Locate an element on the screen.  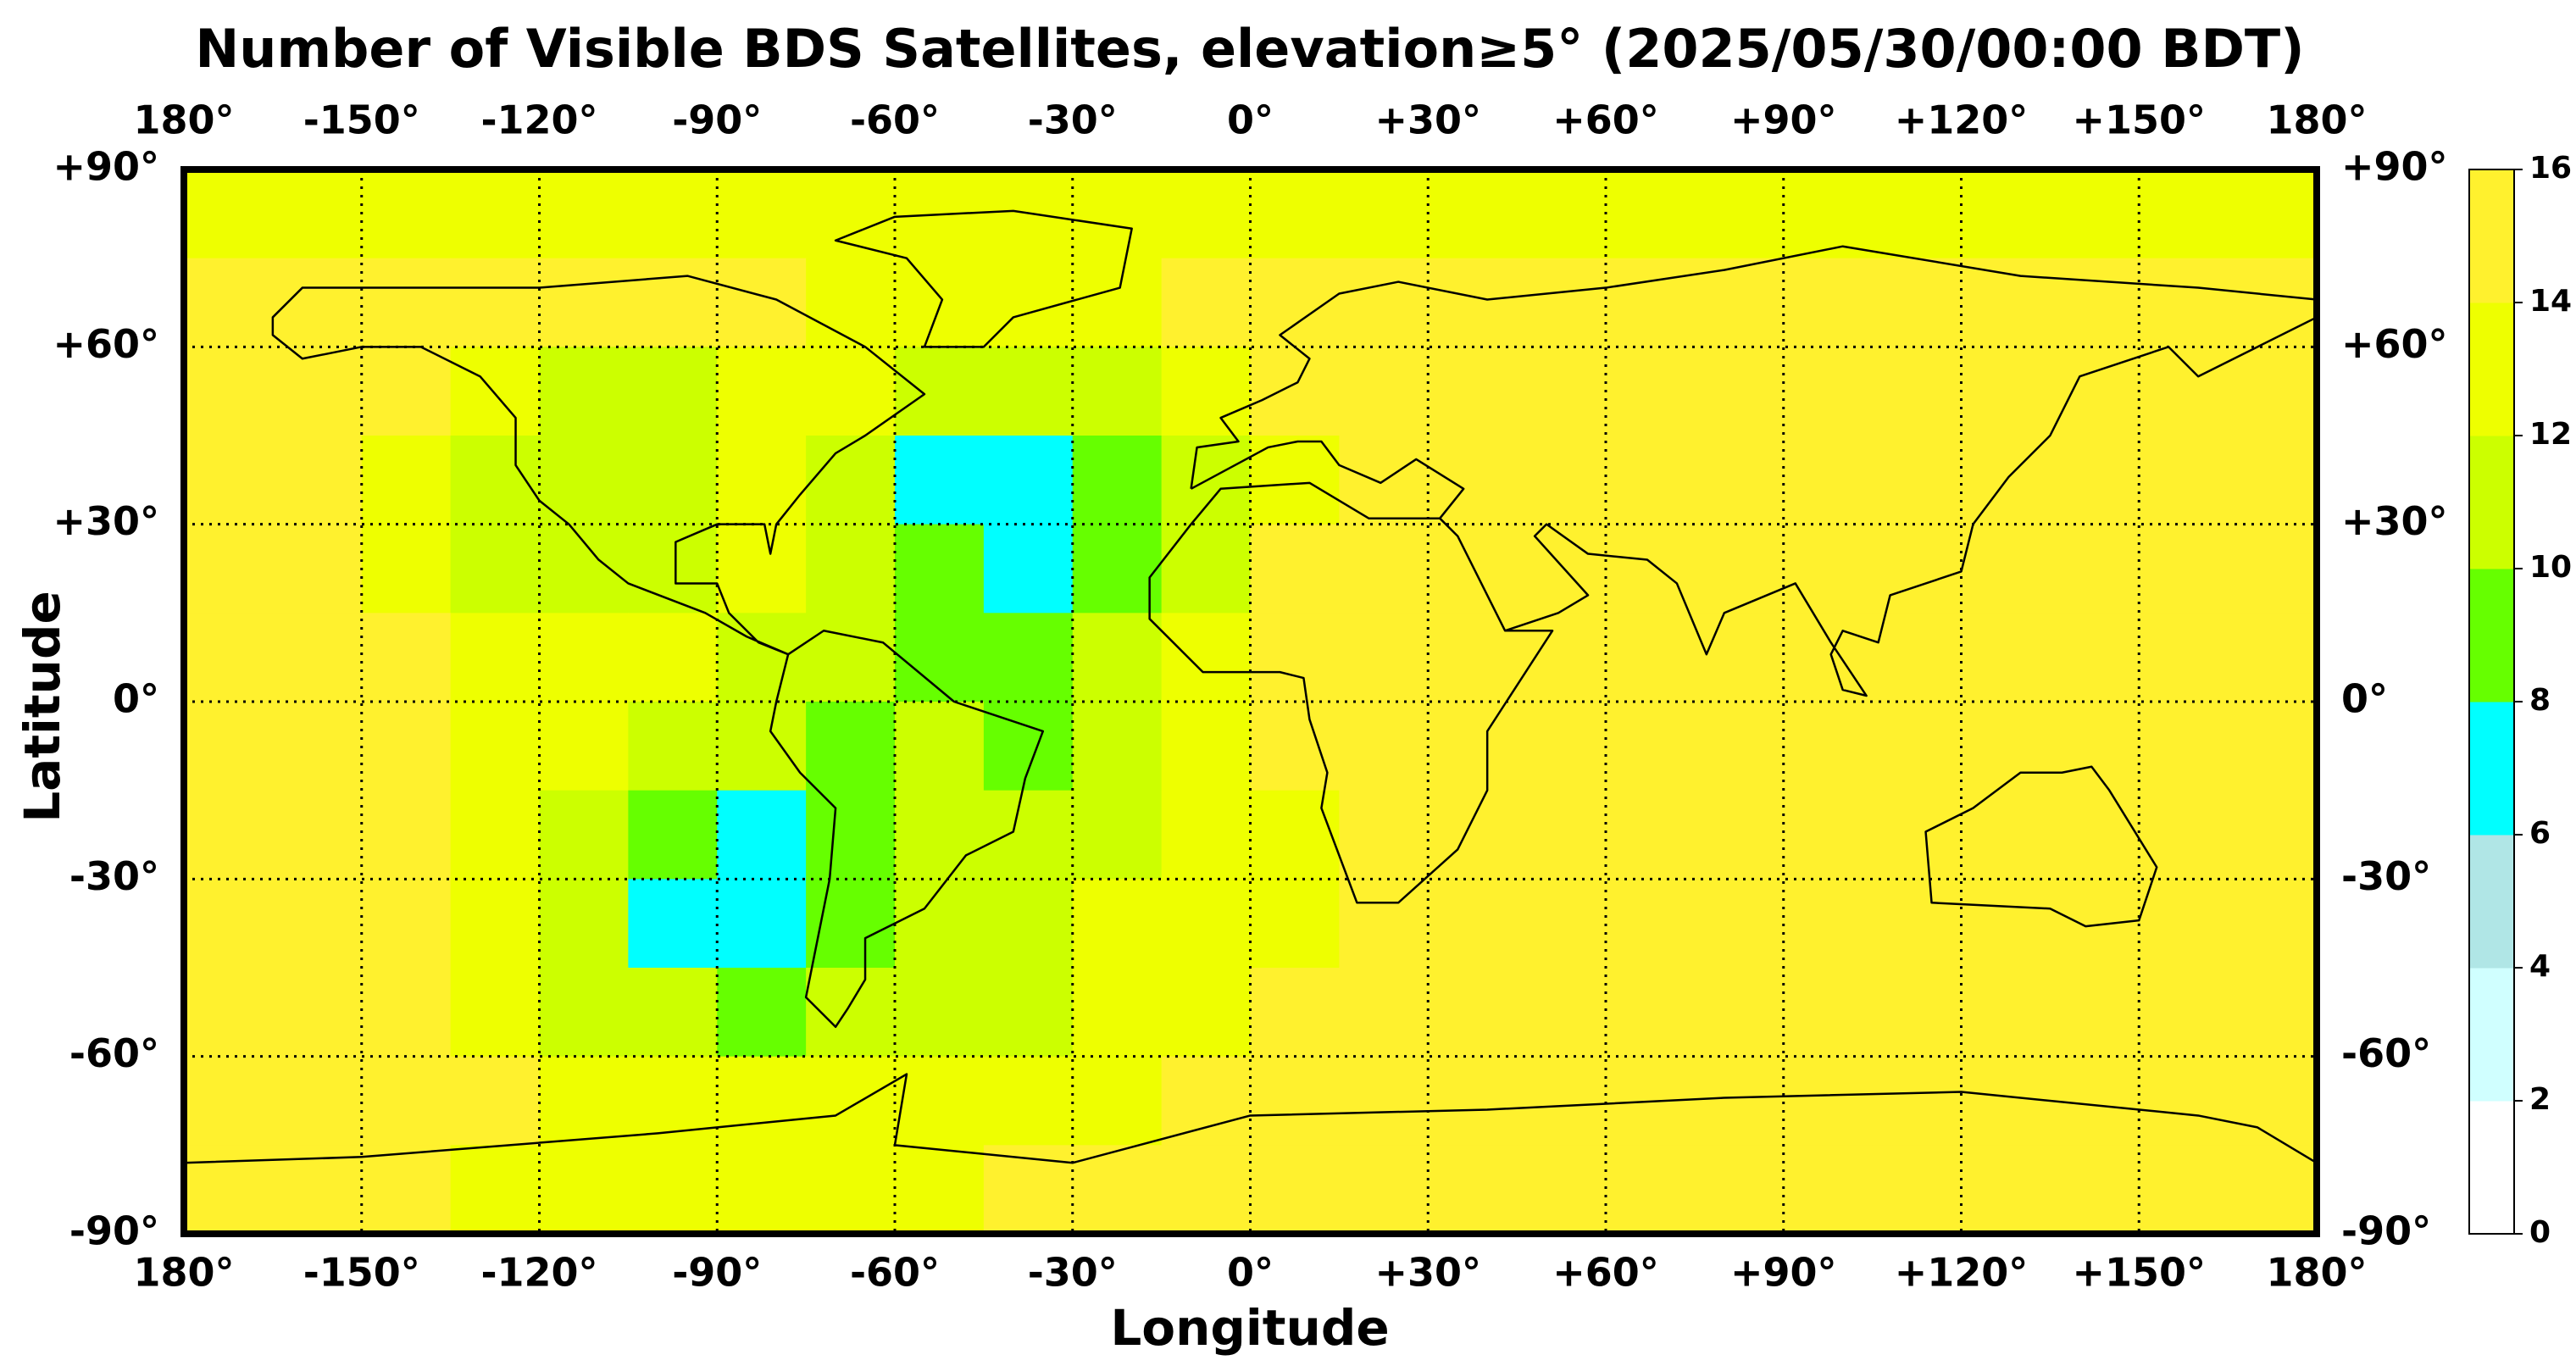
x-tick-label: +30° is located at coordinates (1427, 1273).